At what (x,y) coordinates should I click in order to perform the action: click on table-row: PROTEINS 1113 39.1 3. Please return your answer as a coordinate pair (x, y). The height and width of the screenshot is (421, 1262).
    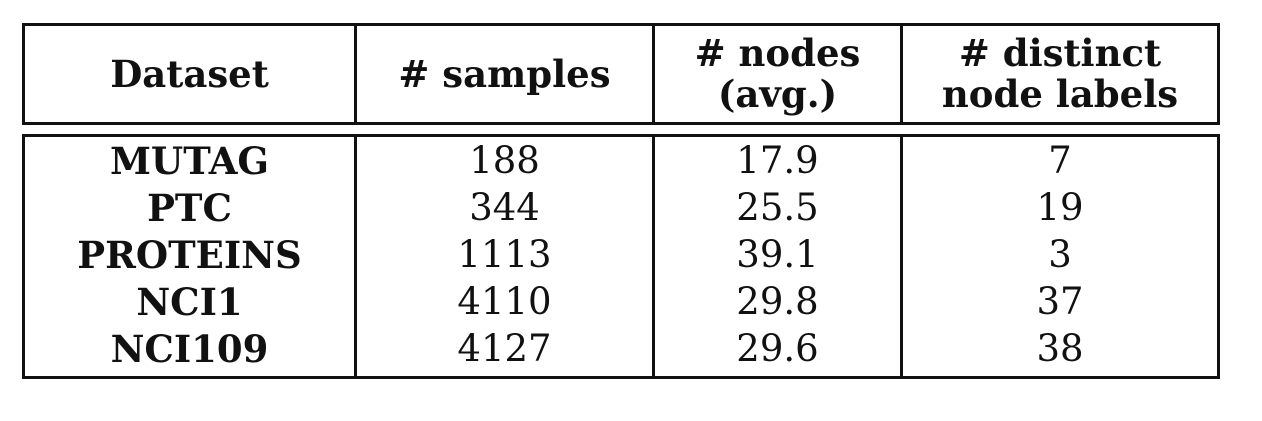
    Looking at the image, I should click on (621, 254).